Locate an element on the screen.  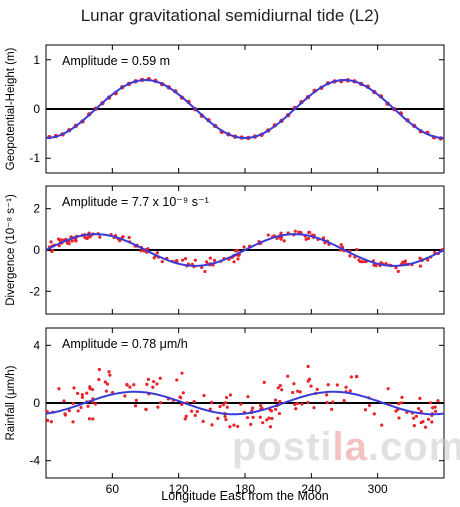
y-axis-label: Divergence (10⁻⁸ s⁻¹) is located at coordinates (11, 250).